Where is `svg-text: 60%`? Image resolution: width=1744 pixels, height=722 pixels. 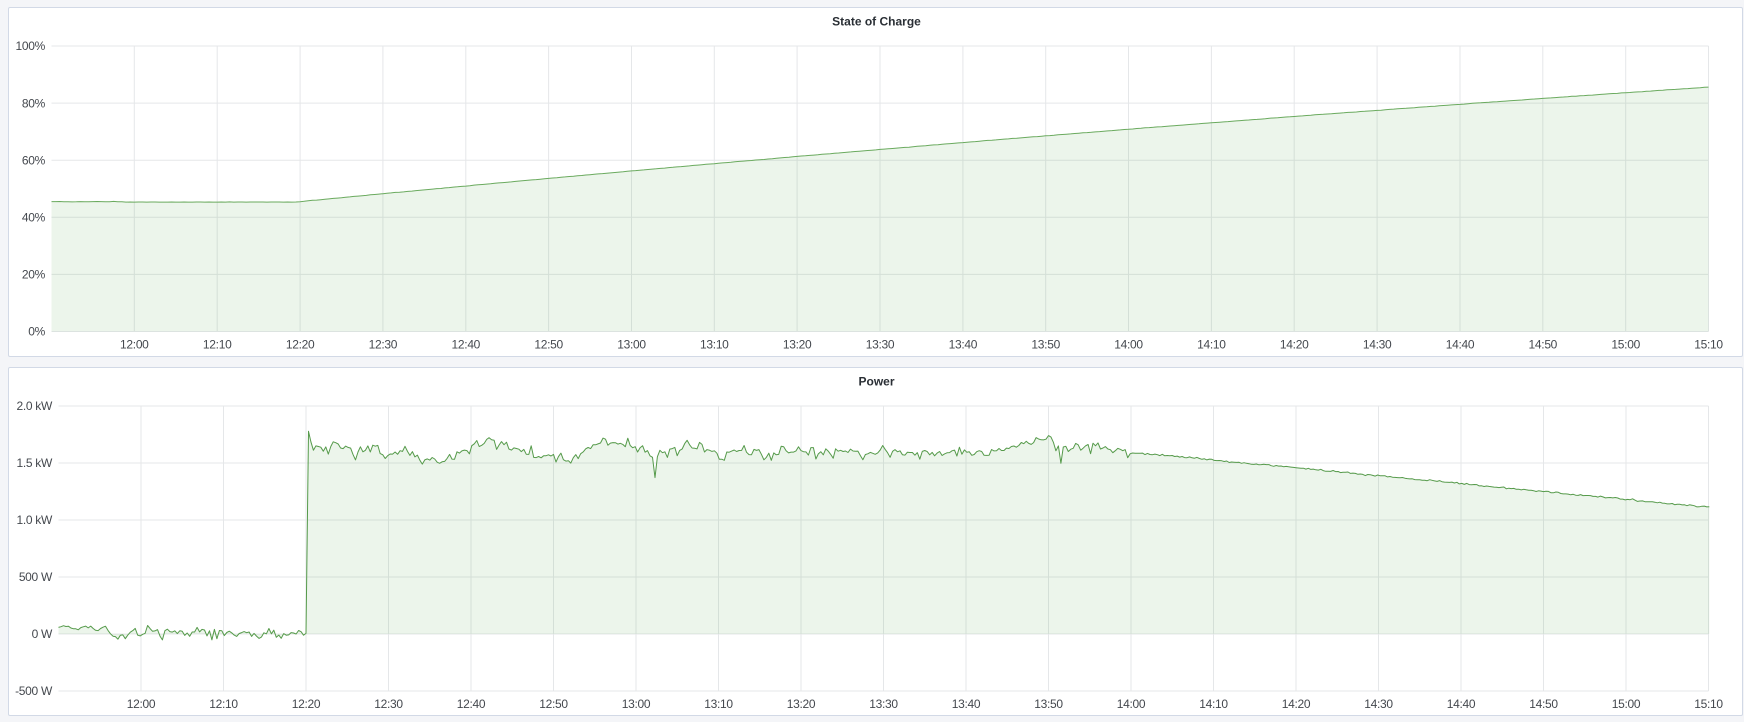 svg-text: 60% is located at coordinates (34, 160).